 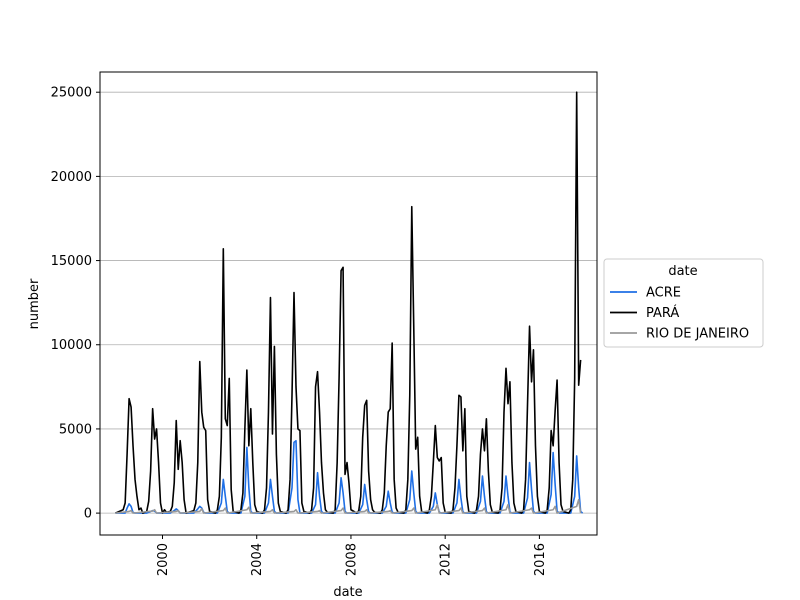 I want to click on legend-box, so click(x=683, y=303).